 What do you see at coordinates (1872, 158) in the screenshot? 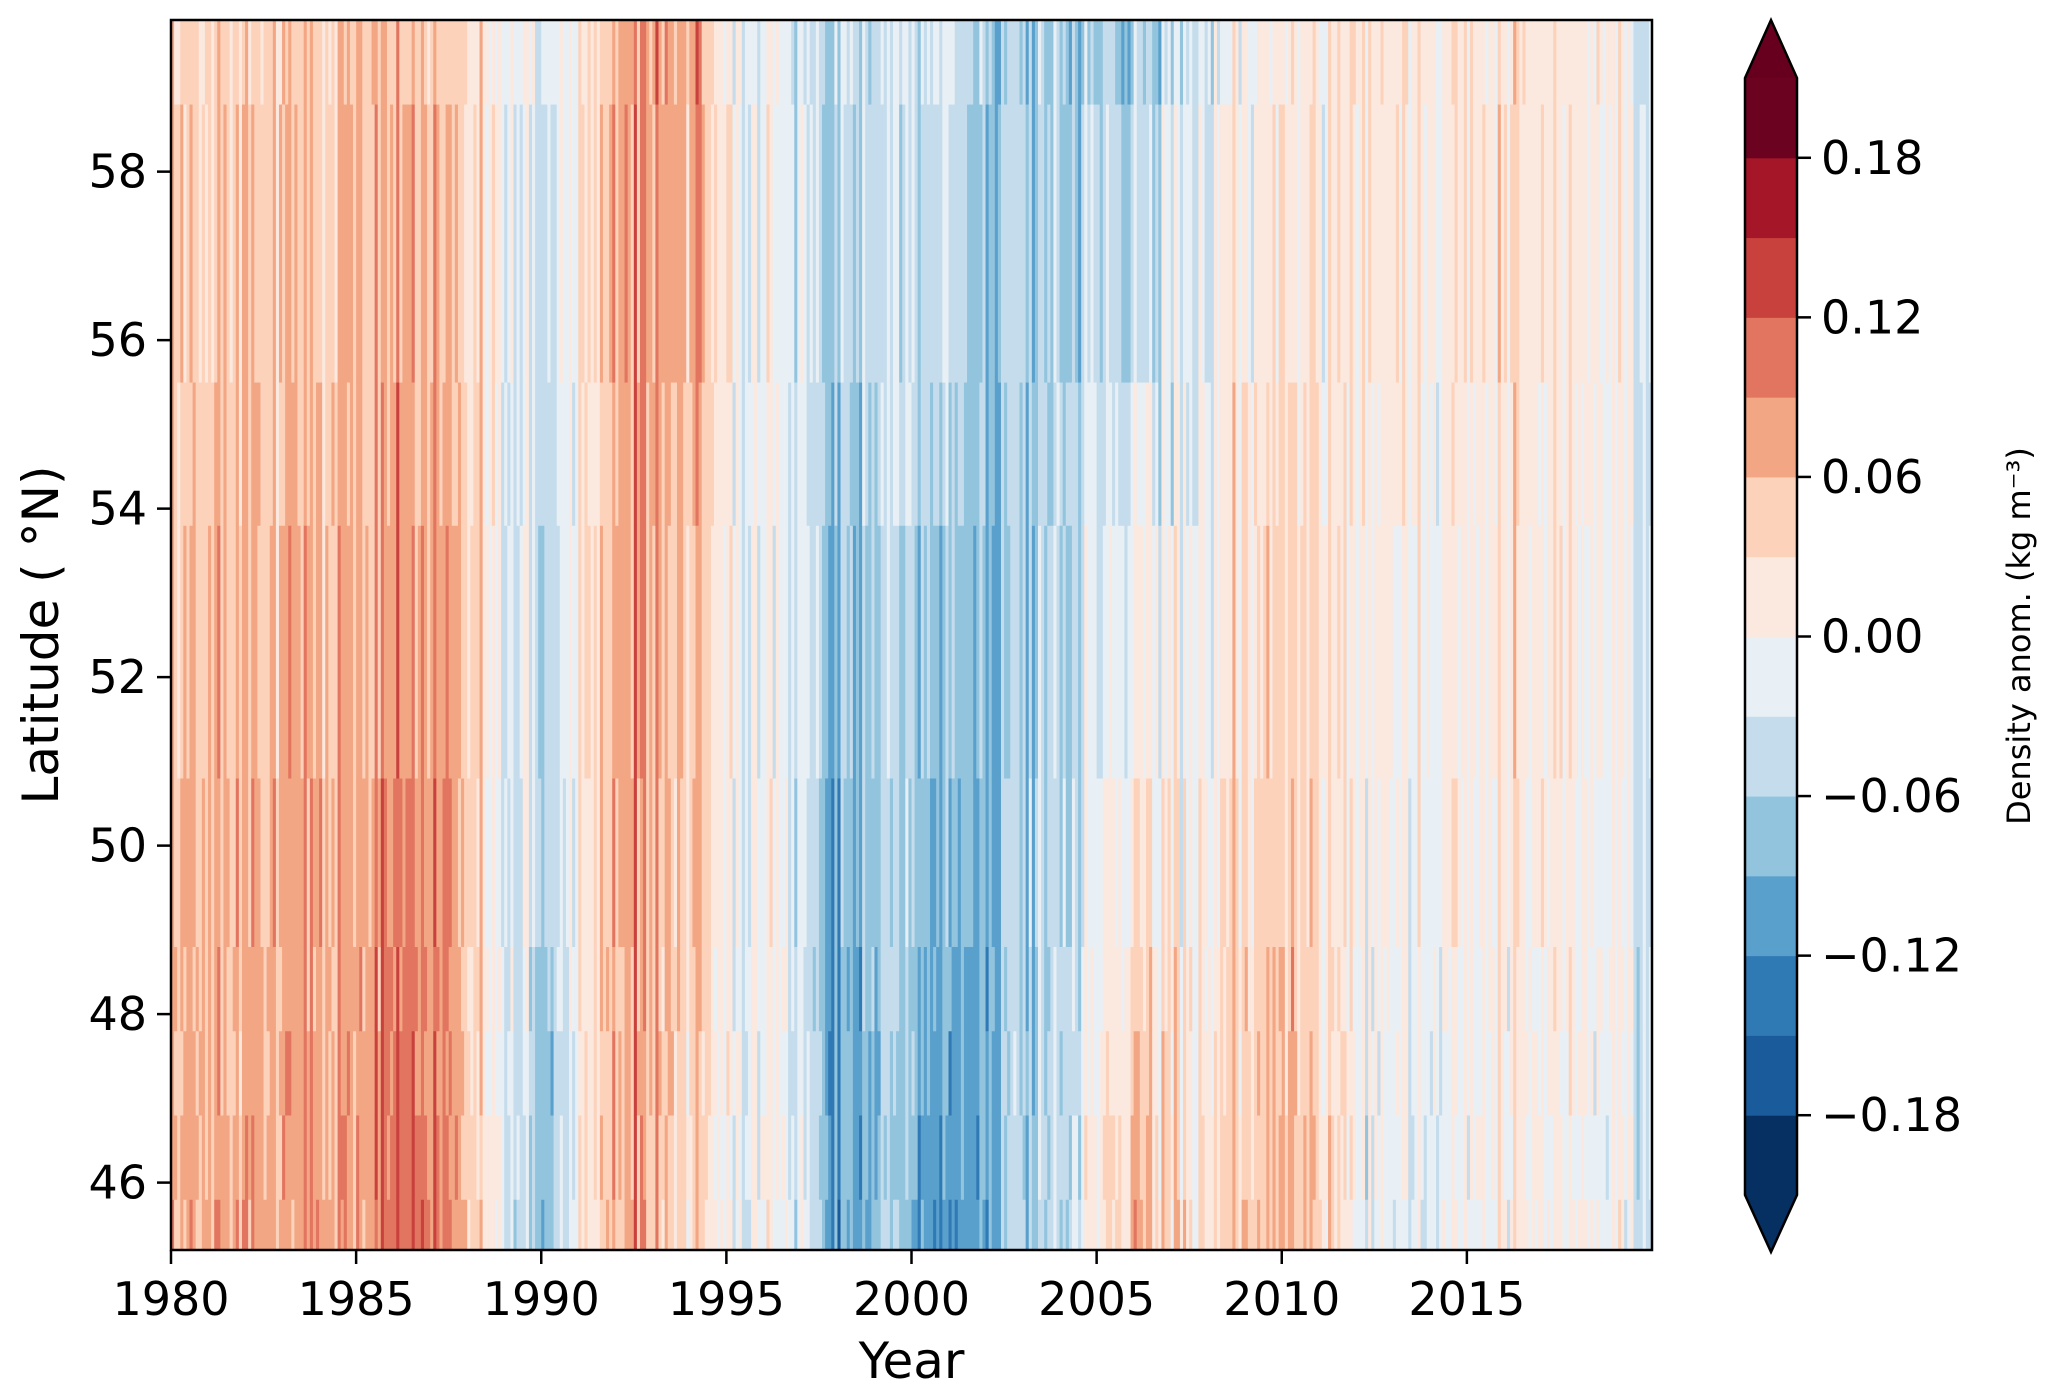
I see `colorbar-tick-label: 0.18` at bounding box center [1872, 158].